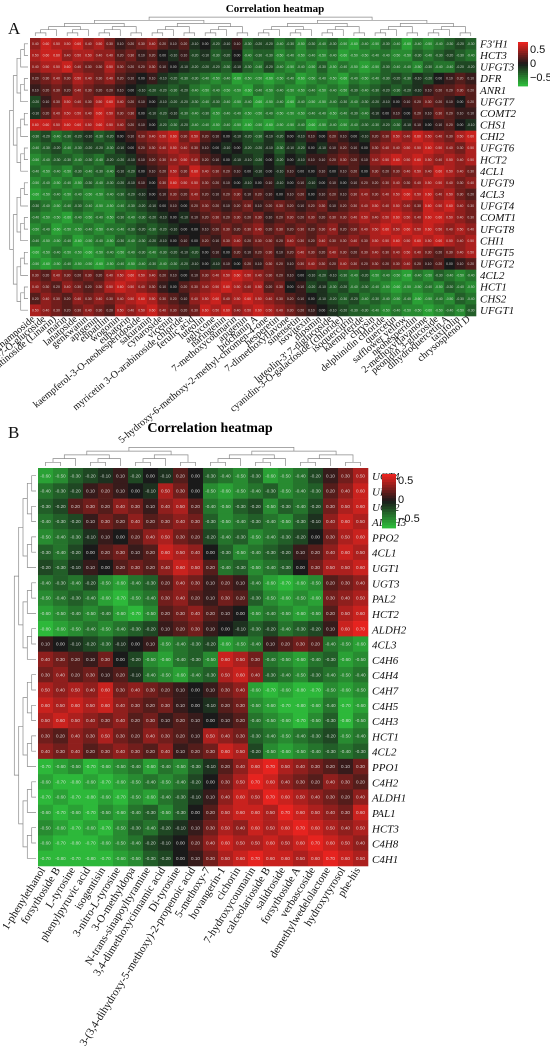 The width and height of the screenshot is (550, 1056). I want to click on row-label: 4CL3, so click(492, 195).